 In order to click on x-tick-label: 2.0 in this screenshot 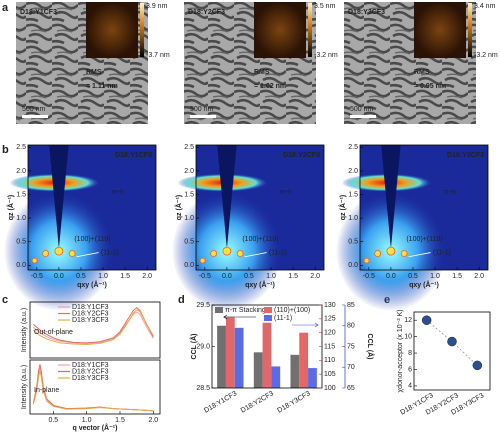, I will do `click(147, 276)`.